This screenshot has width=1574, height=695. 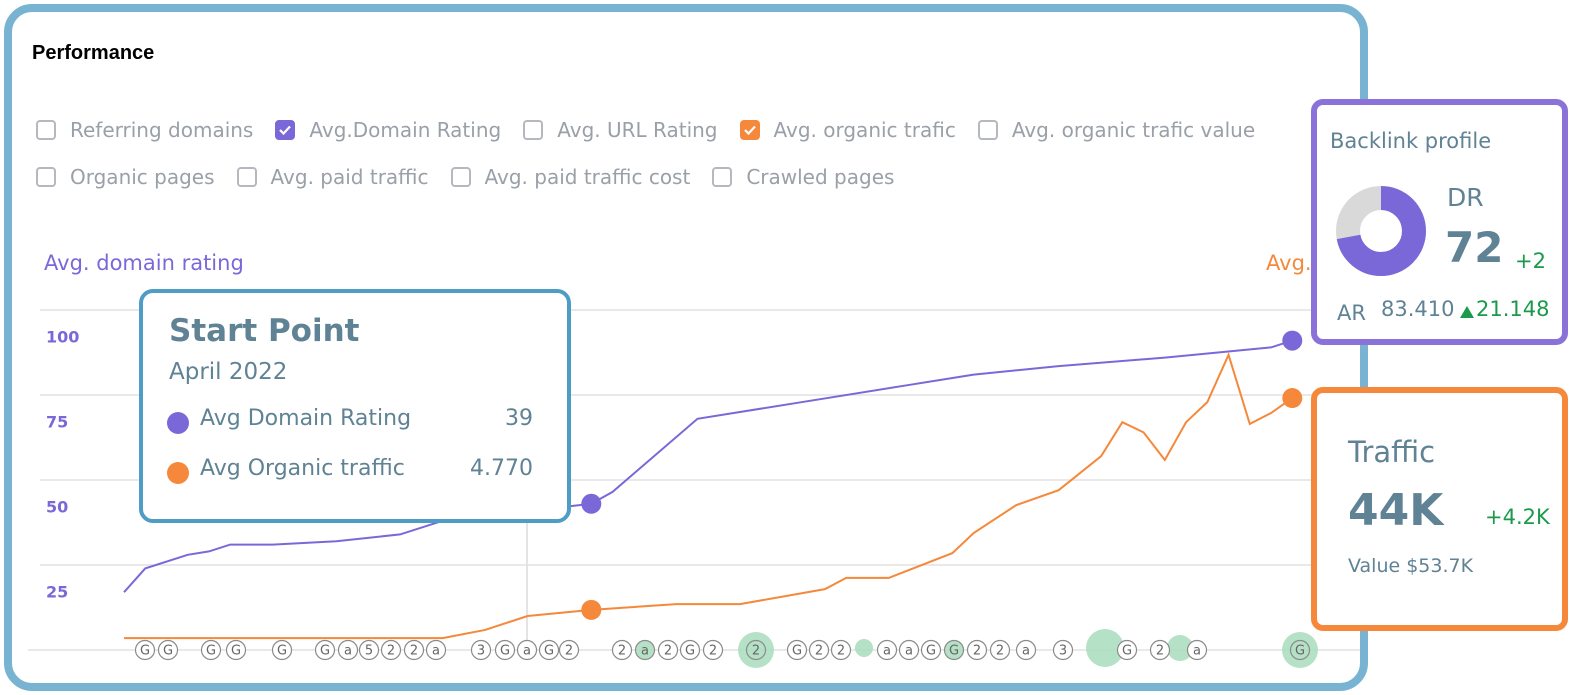 I want to click on option-label: Avg.Domain Rating, so click(x=405, y=130).